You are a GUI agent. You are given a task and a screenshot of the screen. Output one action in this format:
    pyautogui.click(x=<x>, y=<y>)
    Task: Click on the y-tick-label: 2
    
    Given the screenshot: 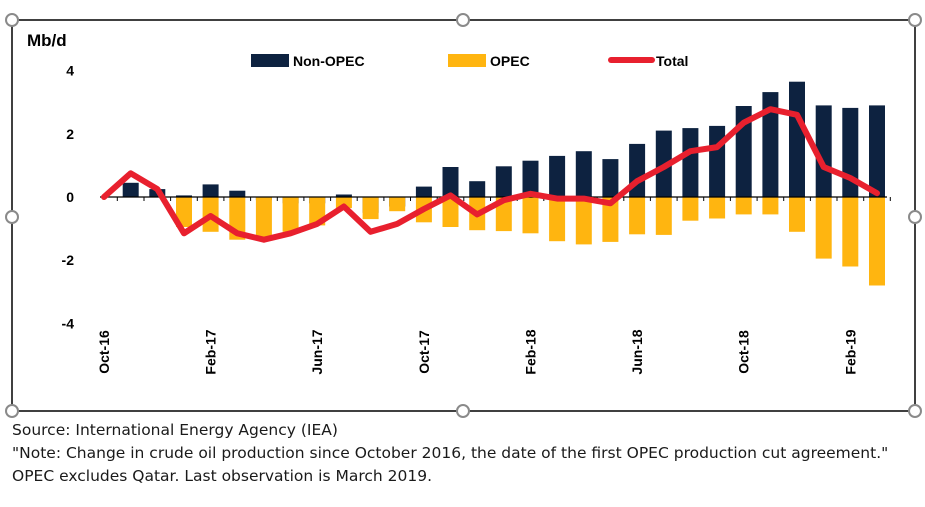 What is the action you would take?
    pyautogui.click(x=70, y=134)
    